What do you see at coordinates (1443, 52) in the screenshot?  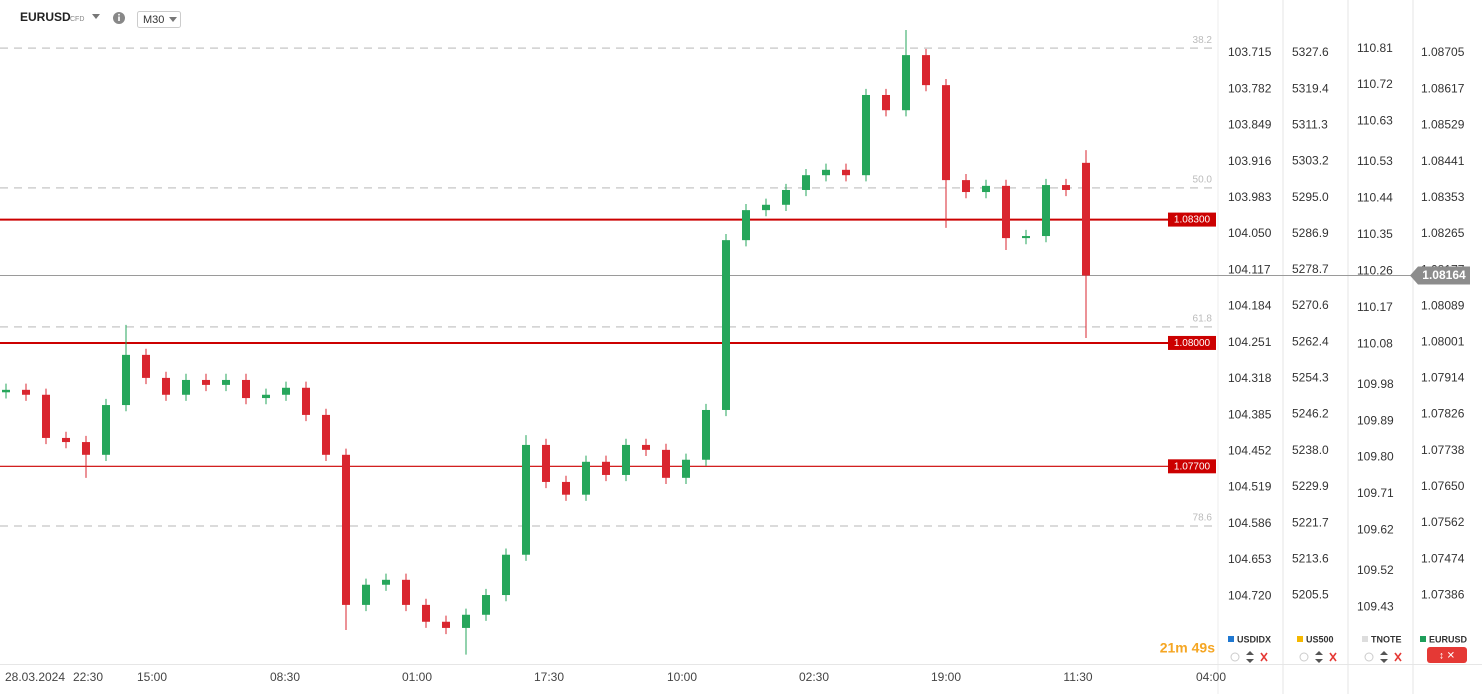 I see `y-tick-label: 1.08705` at bounding box center [1443, 52].